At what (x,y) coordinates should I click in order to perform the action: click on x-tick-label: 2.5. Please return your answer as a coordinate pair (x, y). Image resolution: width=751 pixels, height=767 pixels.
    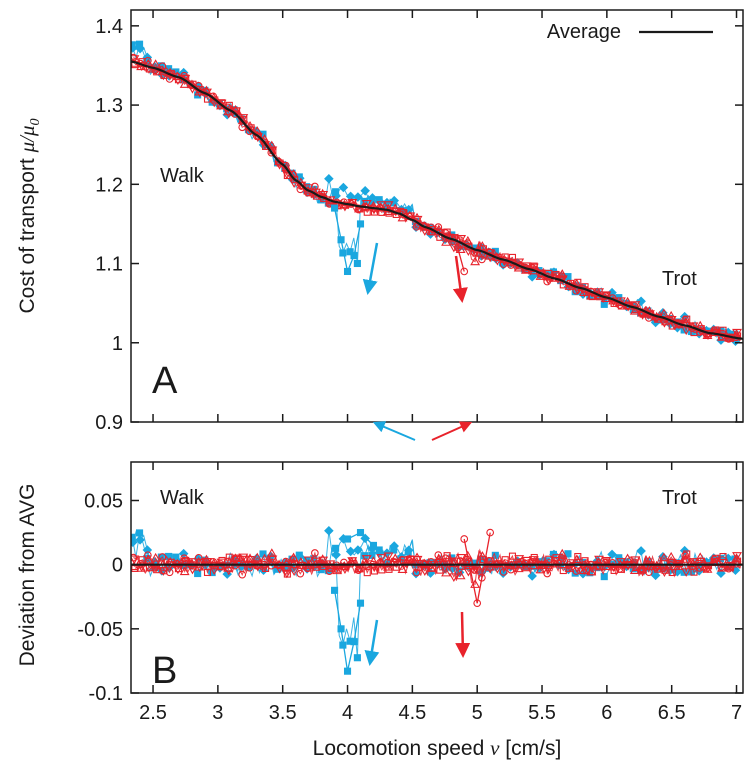
    Looking at the image, I should click on (153, 713).